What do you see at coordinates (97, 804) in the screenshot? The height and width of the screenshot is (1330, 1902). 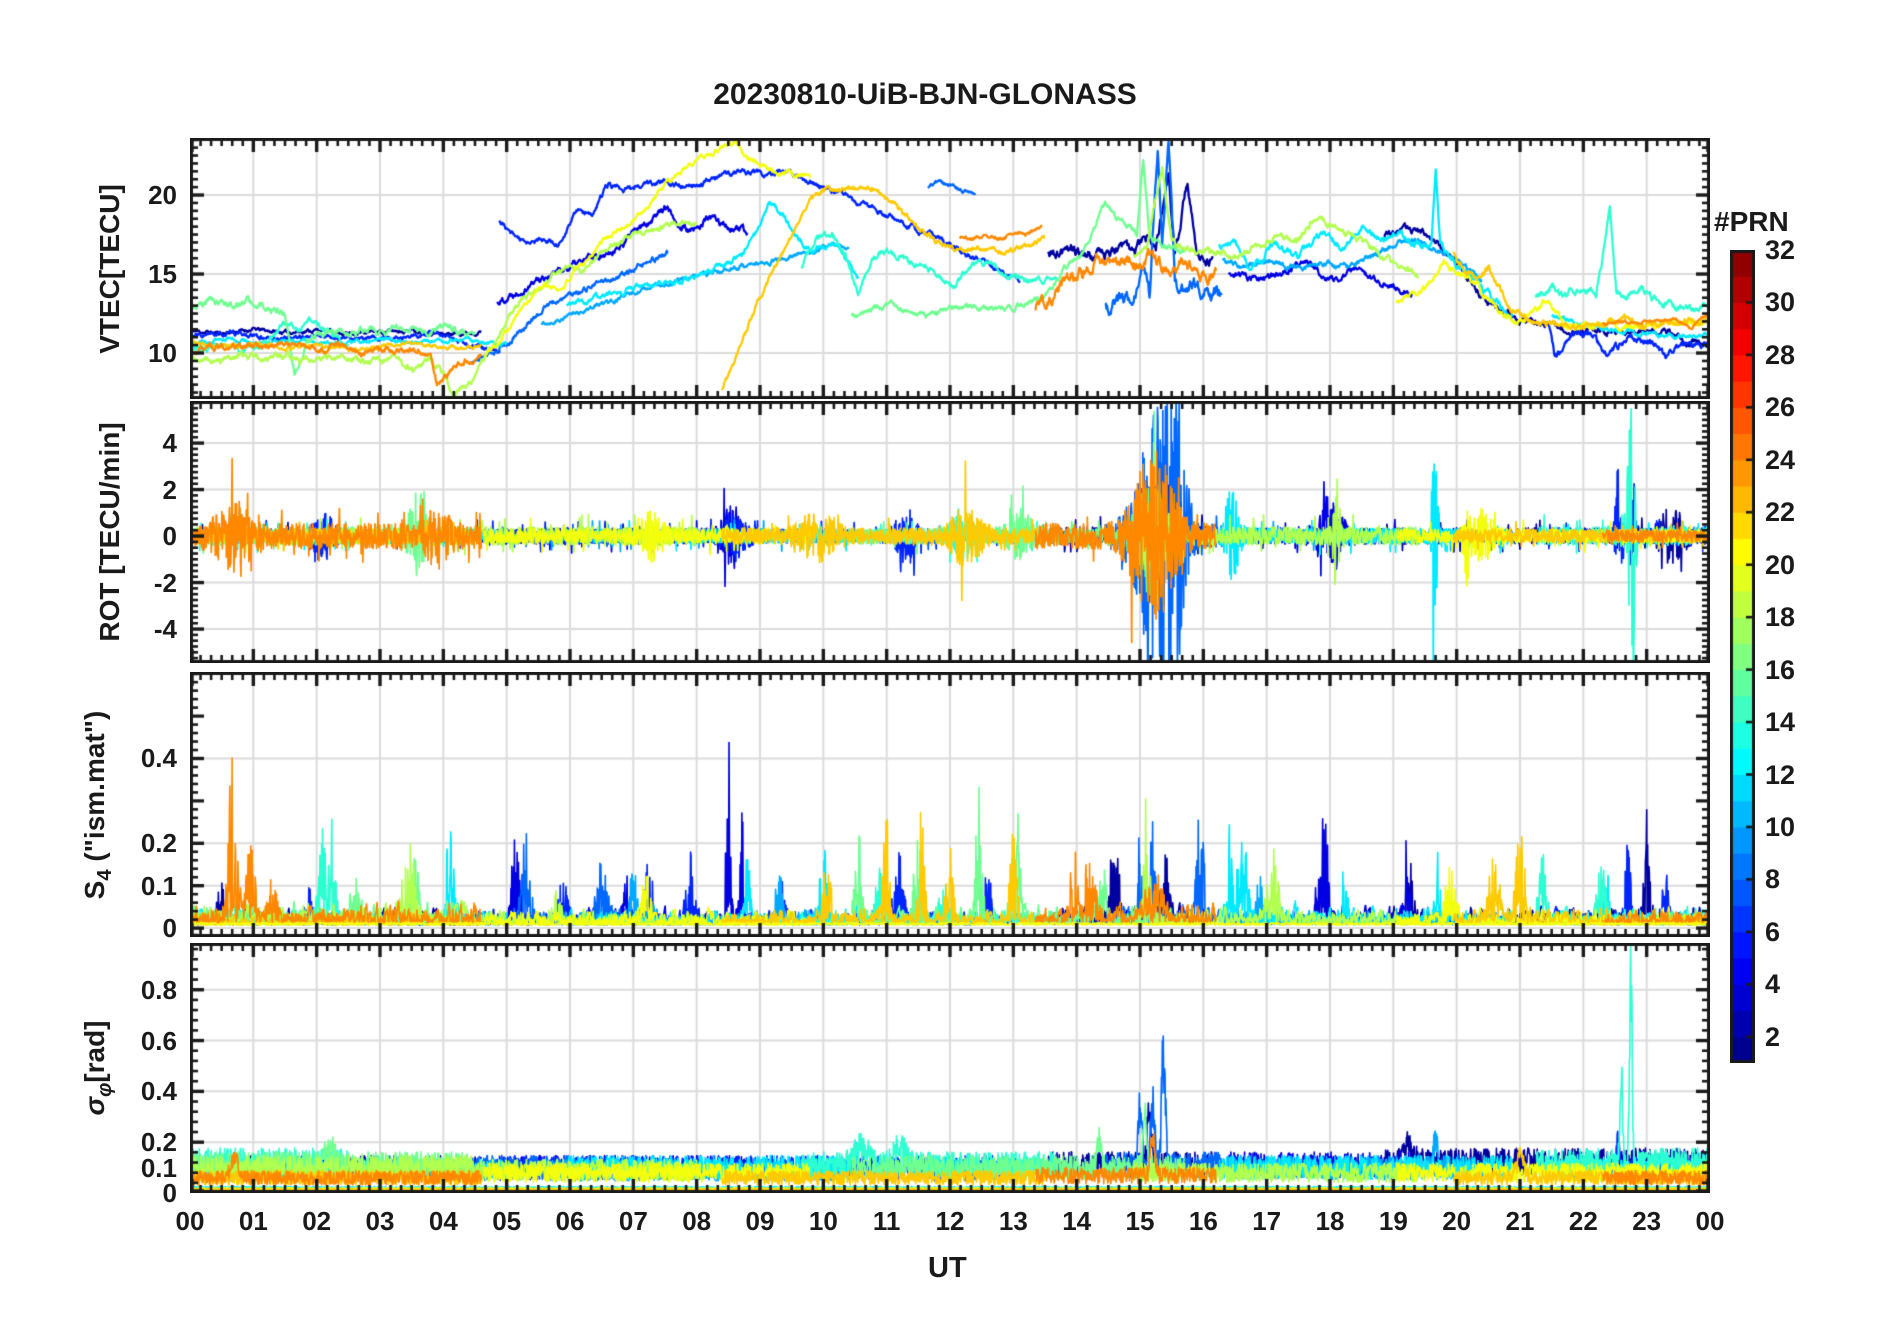 I see `y-axis-label: S4 ("ism.mat")` at bounding box center [97, 804].